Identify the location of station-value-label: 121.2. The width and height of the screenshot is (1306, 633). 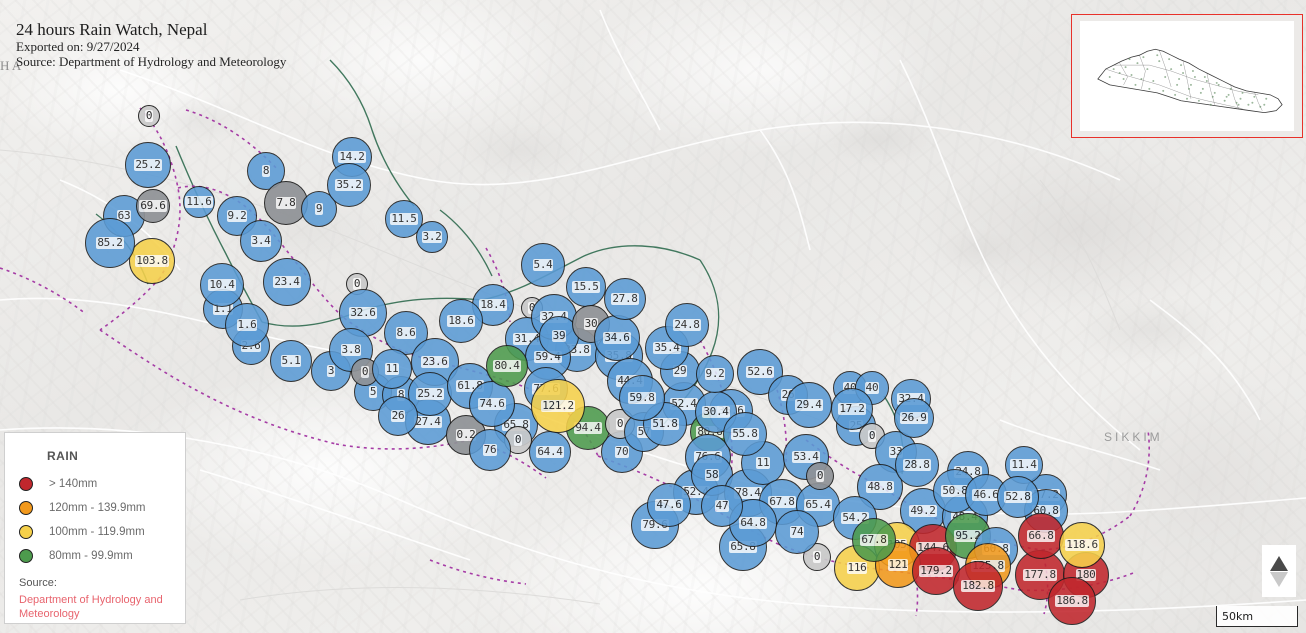
(558, 405).